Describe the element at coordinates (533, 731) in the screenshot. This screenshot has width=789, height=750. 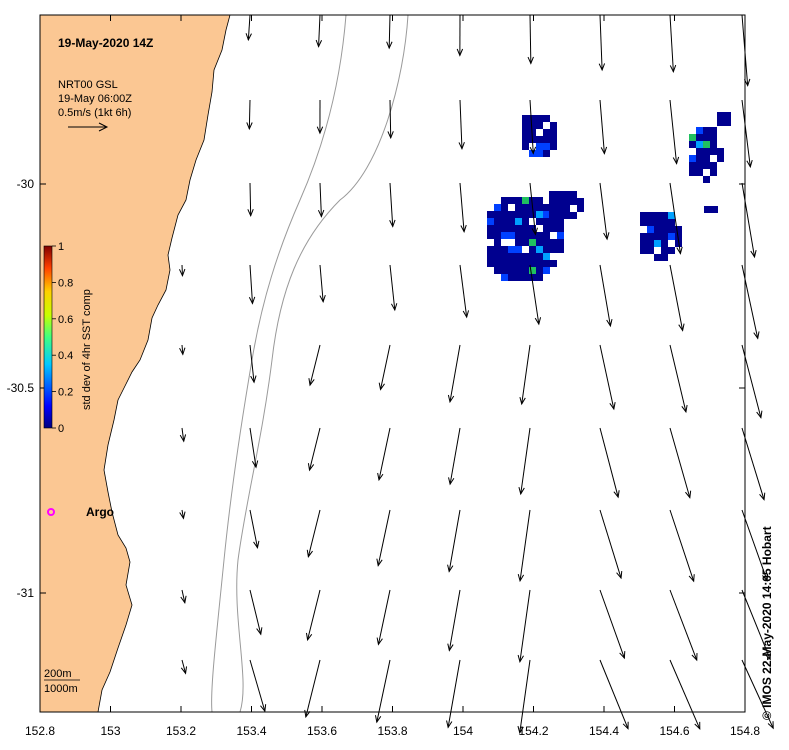
I see `lon-tick-label: 154.2` at that location.